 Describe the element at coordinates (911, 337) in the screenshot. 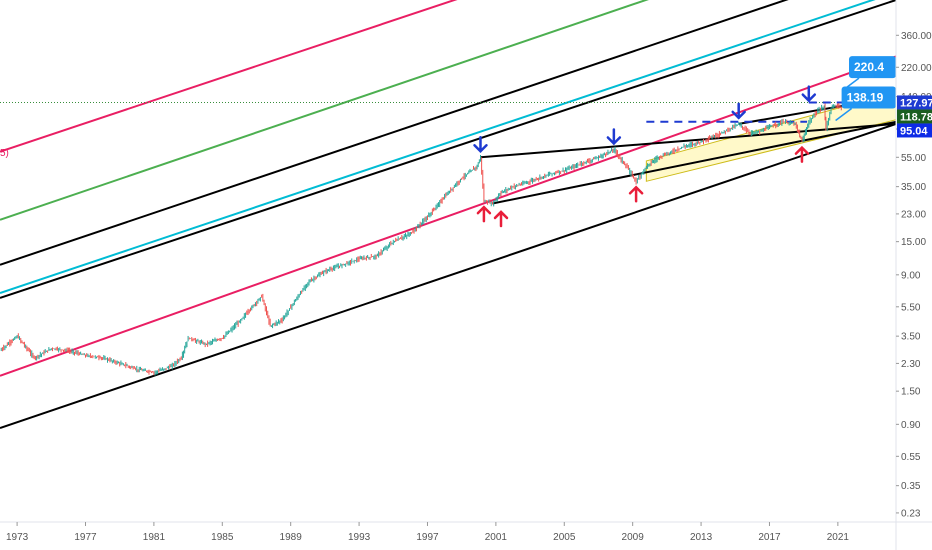

I see `y-tick-label: 3.50` at that location.